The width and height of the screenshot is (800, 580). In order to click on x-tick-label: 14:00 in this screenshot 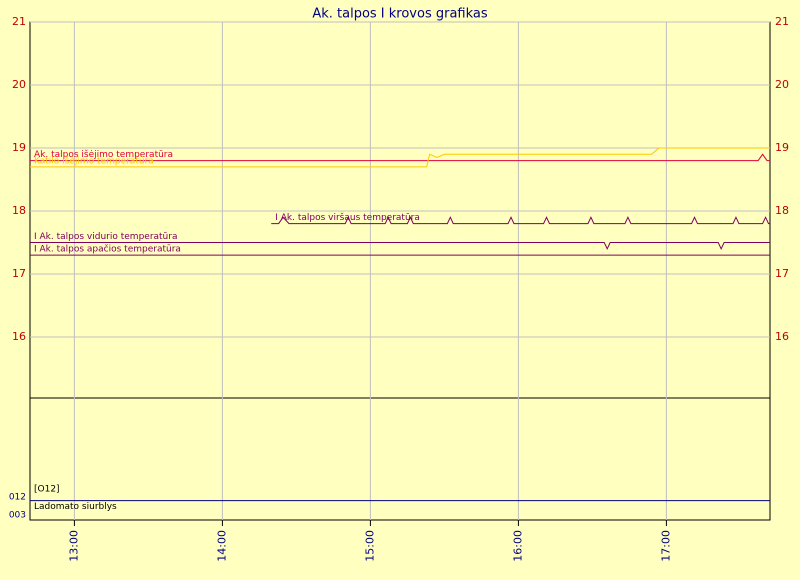, I will do `click(221, 546)`.